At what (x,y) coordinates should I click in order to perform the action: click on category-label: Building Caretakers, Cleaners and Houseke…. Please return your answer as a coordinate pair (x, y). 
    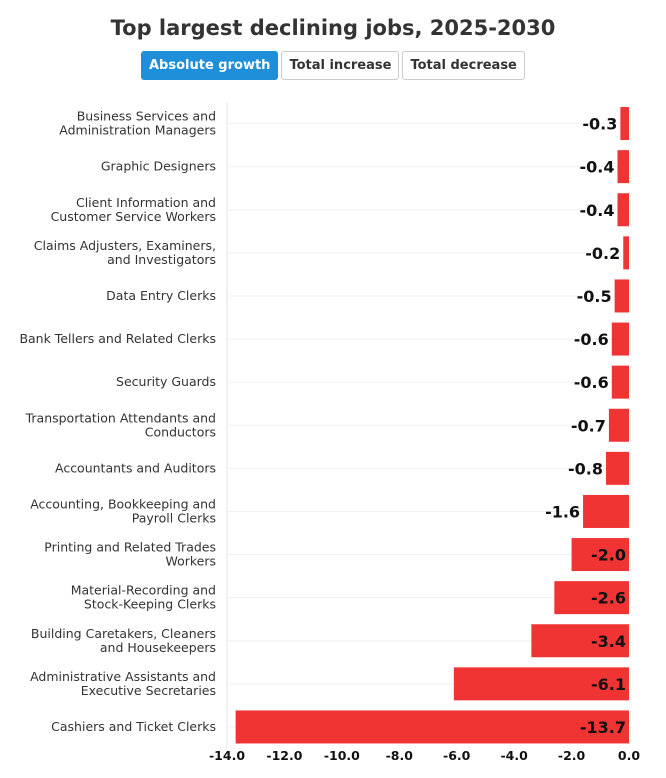
    Looking at the image, I should click on (123, 640).